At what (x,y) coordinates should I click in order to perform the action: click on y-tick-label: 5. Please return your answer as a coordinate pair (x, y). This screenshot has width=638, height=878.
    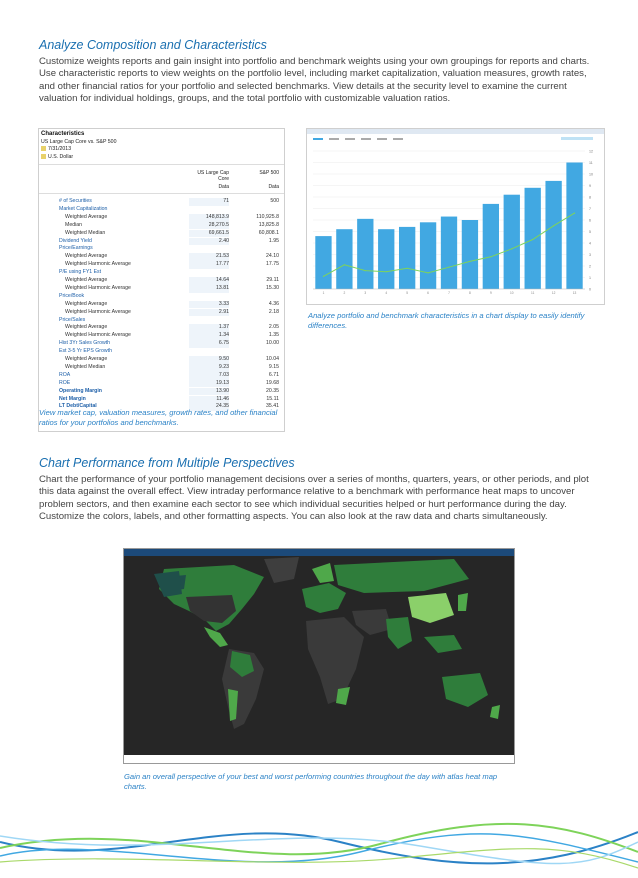
    Looking at the image, I should click on (590, 232).